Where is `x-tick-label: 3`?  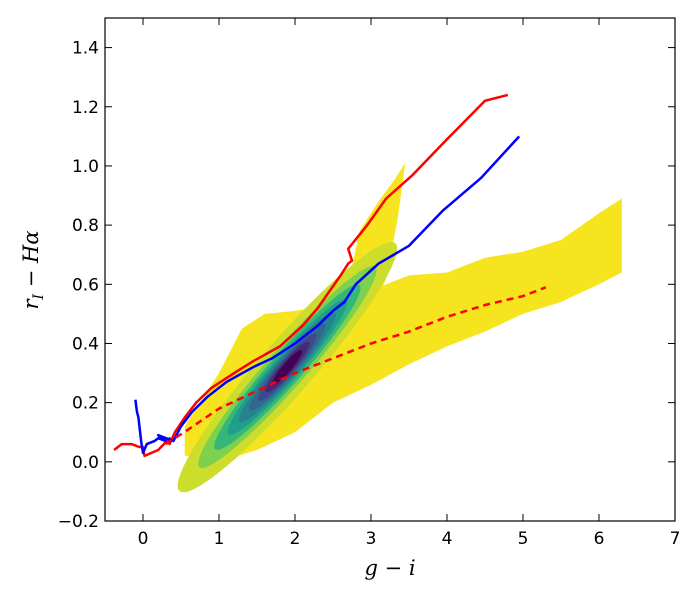 x-tick-label: 3 is located at coordinates (371, 539).